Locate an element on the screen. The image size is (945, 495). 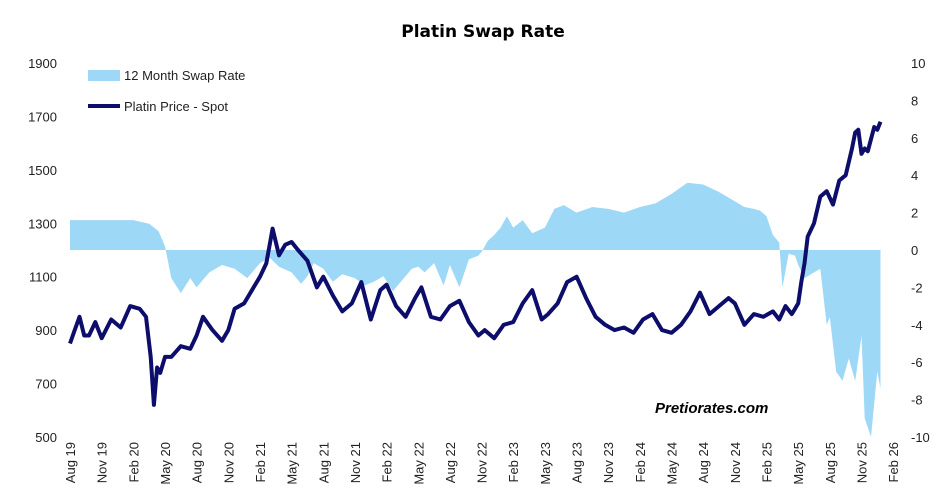
x-tick-label: May 22 is located at coordinates (418, 463).